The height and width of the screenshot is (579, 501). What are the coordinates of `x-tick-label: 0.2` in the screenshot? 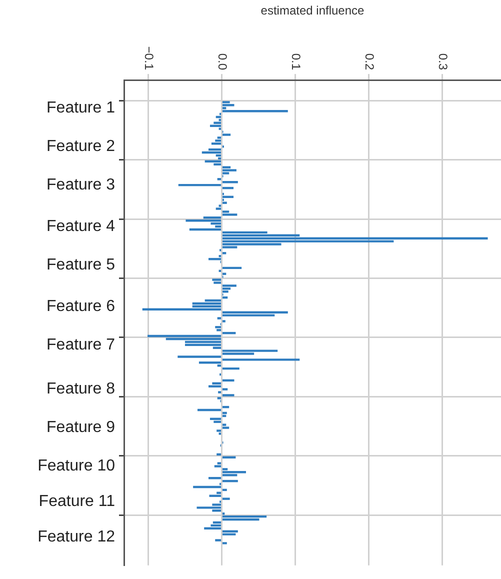 It's located at (369, 61).